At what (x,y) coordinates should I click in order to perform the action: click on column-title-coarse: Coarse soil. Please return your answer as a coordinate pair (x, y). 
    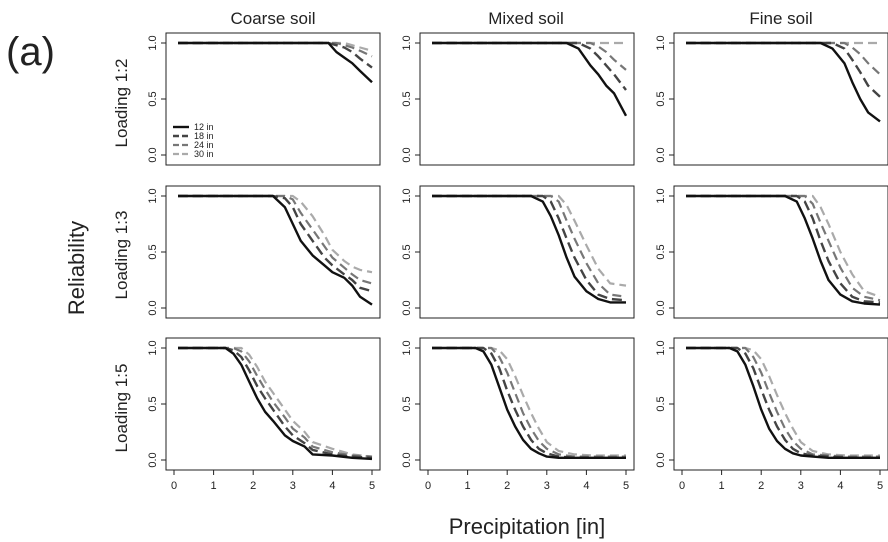
    Looking at the image, I should click on (272, 18).